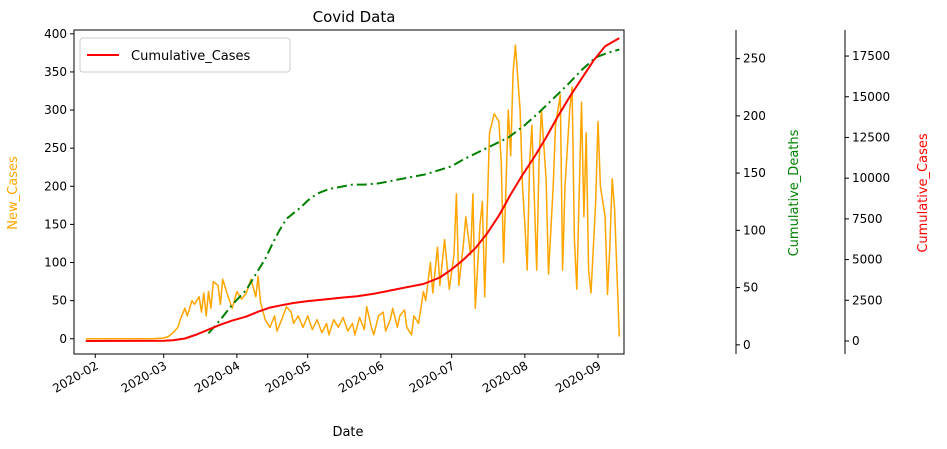  What do you see at coordinates (432, 376) in the screenshot?
I see `x-tick-label: 2020-07` at bounding box center [432, 376].